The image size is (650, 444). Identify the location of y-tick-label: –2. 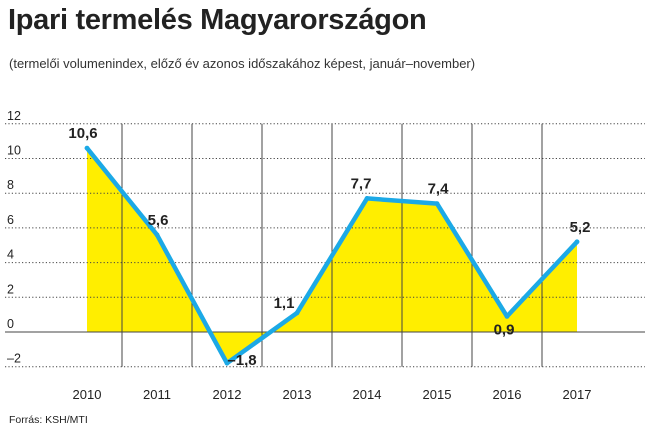
(14, 359).